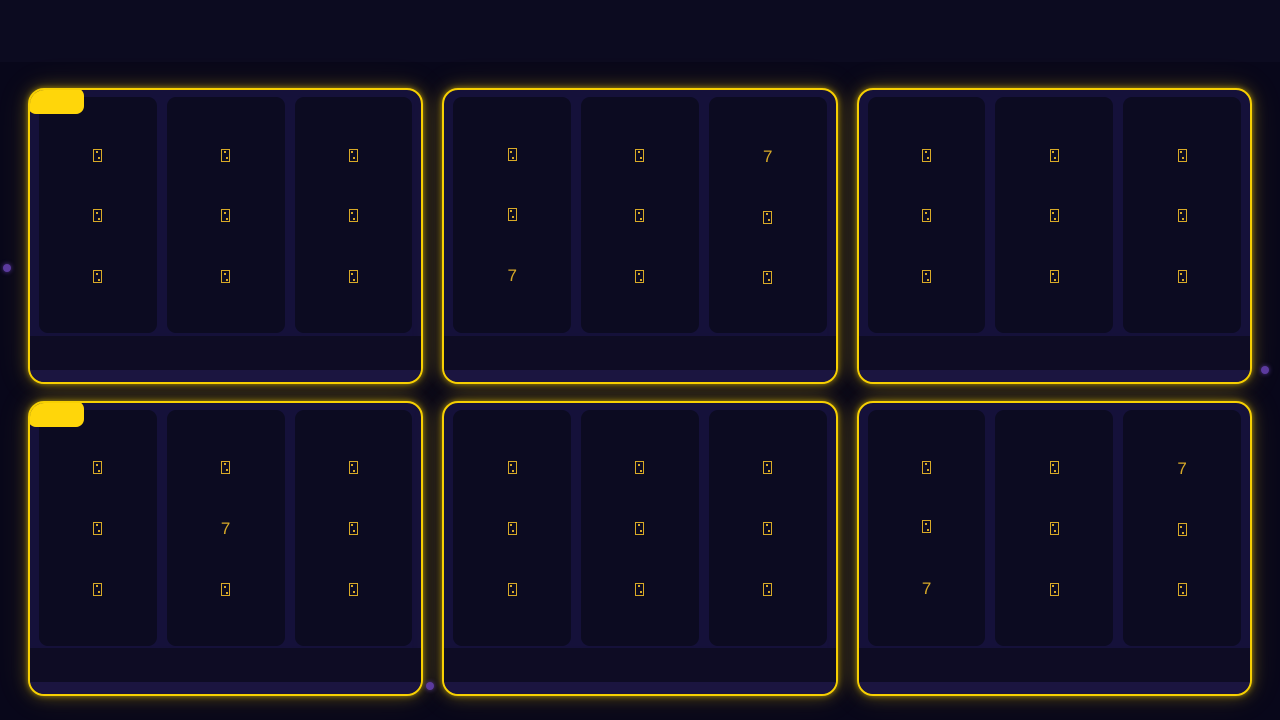  Describe the element at coordinates (226, 688) in the screenshot. I see `panel-4-footer-base` at that location.